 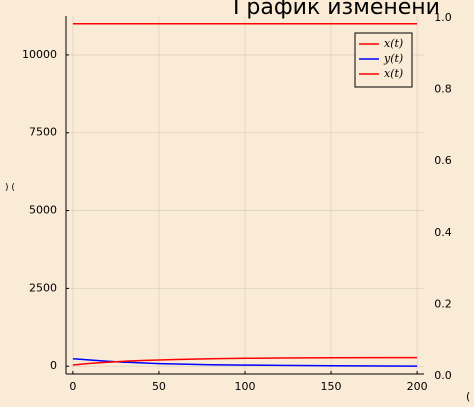 I want to click on x-tick-label: 150, so click(x=331, y=386).